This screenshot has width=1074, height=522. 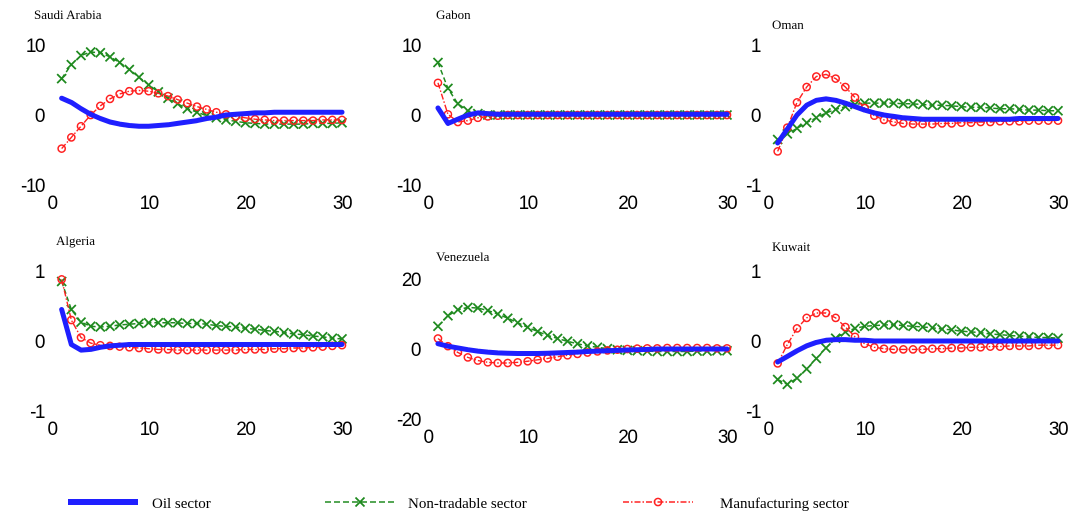 What do you see at coordinates (181, 504) in the screenshot?
I see `legend-label: Oil sector` at bounding box center [181, 504].